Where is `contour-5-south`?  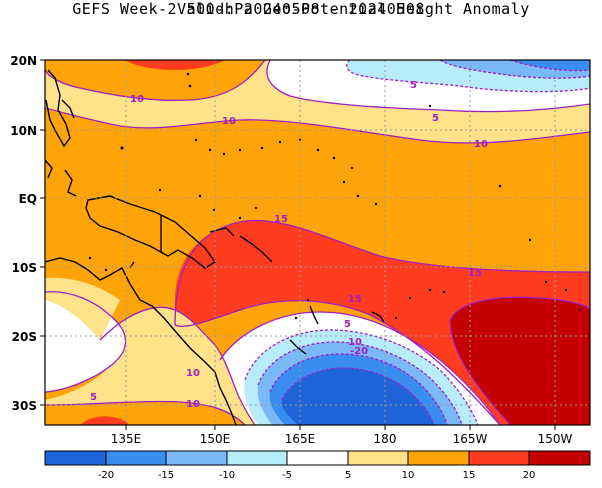
contour-5-south is located at coordinates (360, 368).